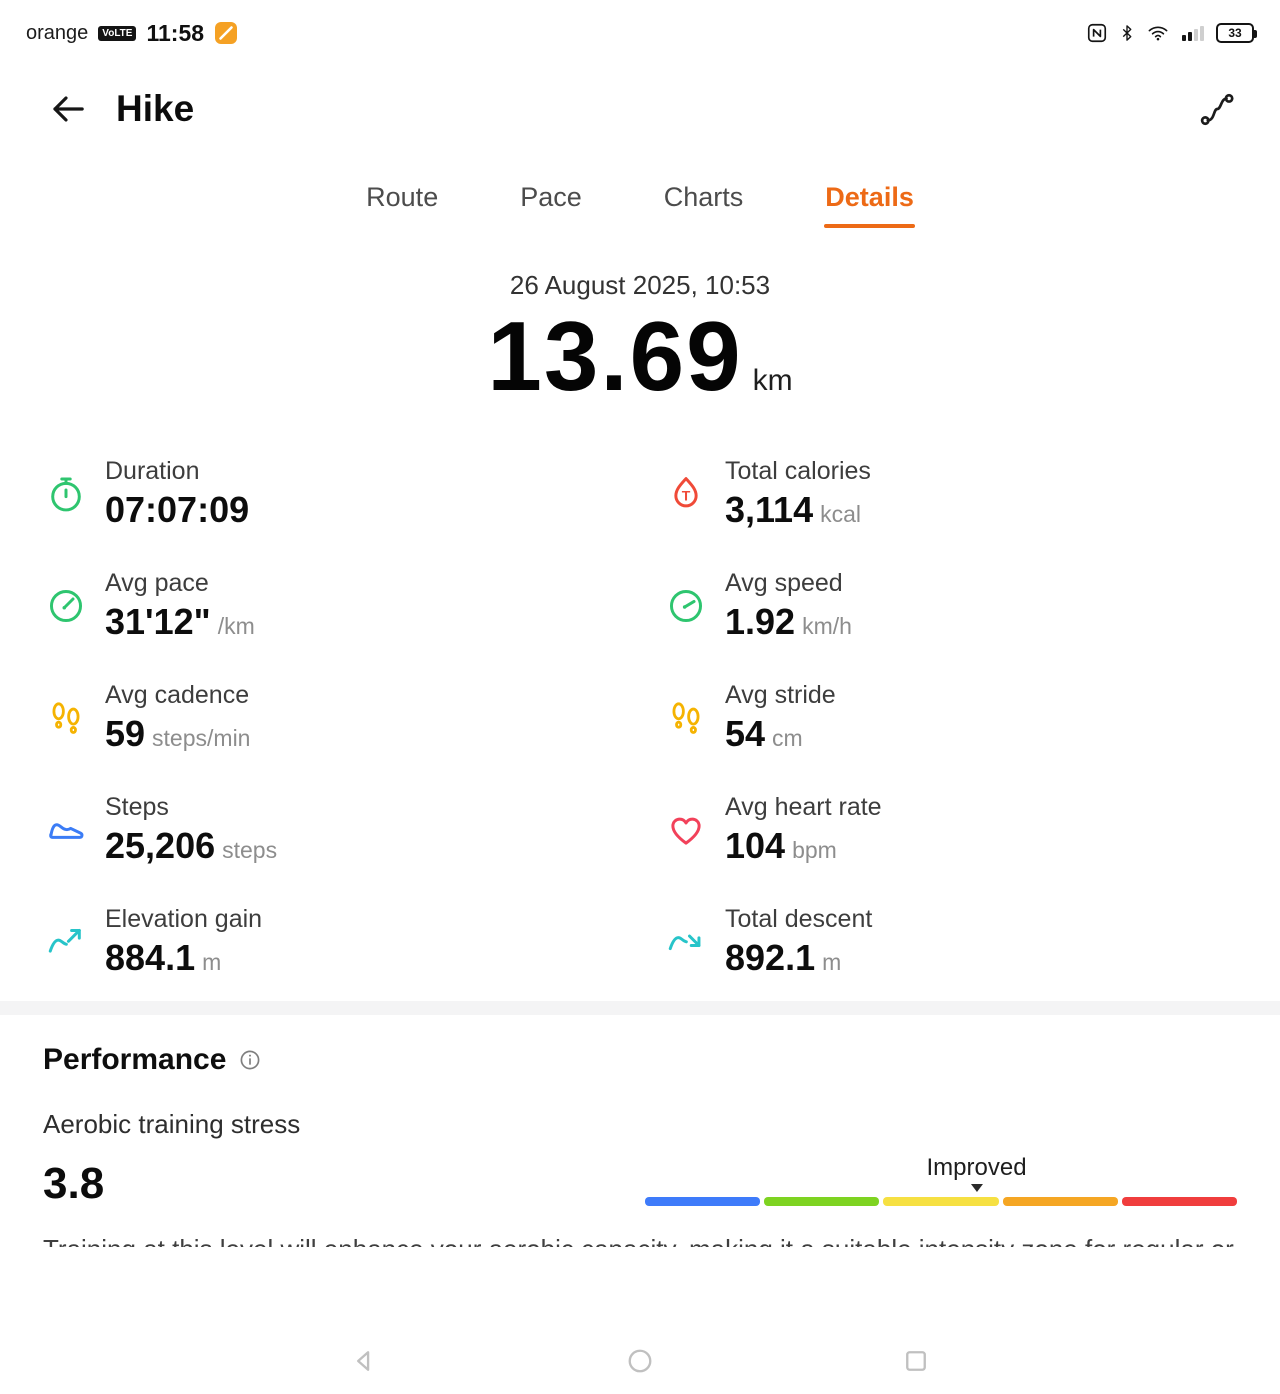  Describe the element at coordinates (355, 494) in the screenshot. I see `stat-duration: Duration 07:07:09` at that location.